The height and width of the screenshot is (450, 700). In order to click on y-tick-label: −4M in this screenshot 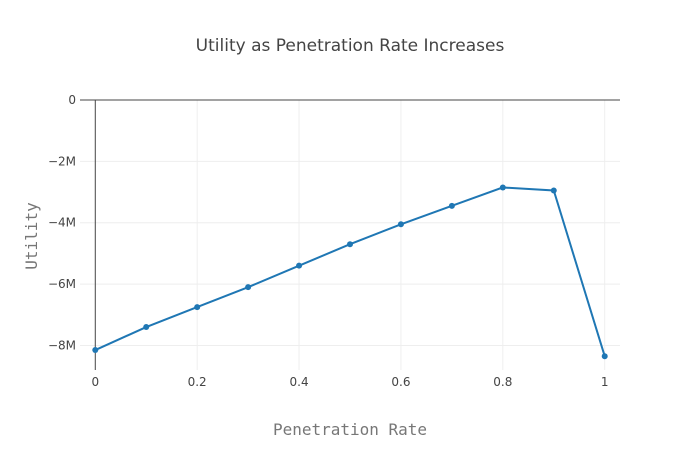, I will do `click(62, 223)`.